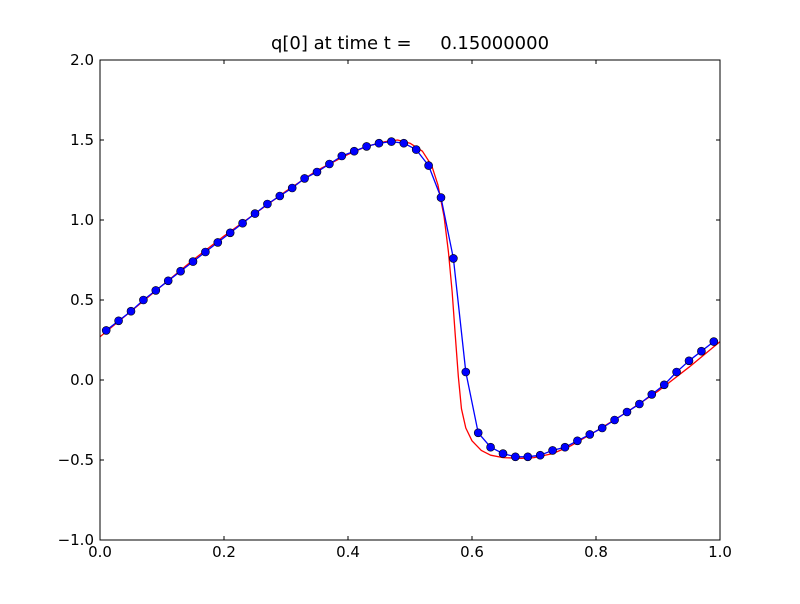  What do you see at coordinates (76, 460) in the screenshot?
I see `y-tick-label: −0.5` at bounding box center [76, 460].